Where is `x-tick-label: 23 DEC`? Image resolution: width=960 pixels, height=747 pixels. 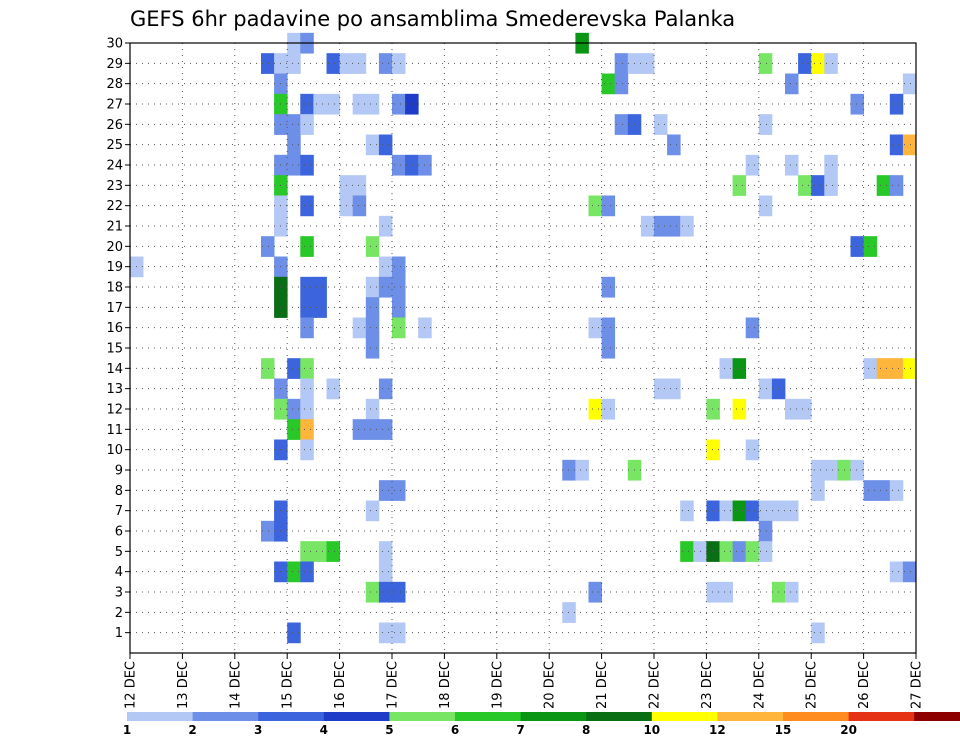 x-tick-label: 23 DEC is located at coordinates (707, 685).